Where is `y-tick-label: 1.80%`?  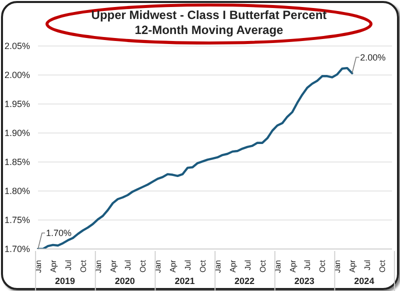 y-tick-label: 1.80% is located at coordinates (17, 191).